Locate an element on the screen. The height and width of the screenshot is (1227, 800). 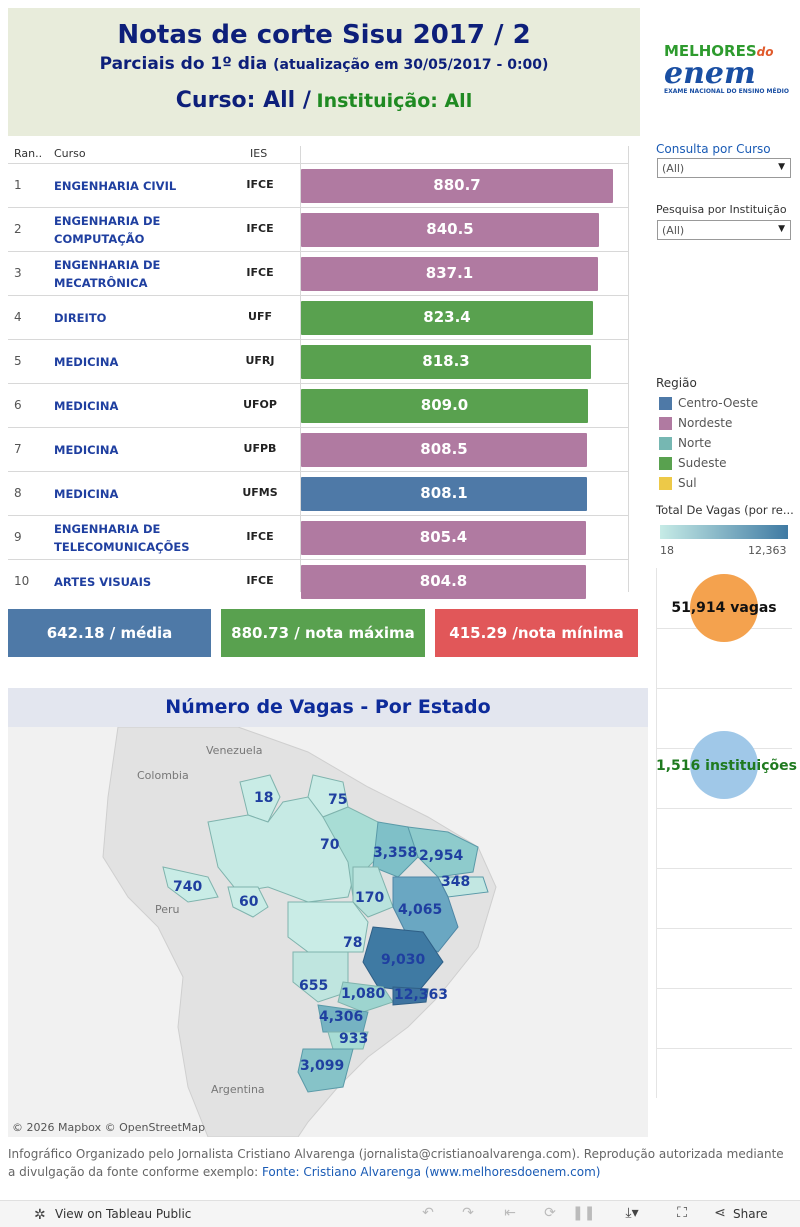
row-curso: DIREITO is located at coordinates (80, 318).